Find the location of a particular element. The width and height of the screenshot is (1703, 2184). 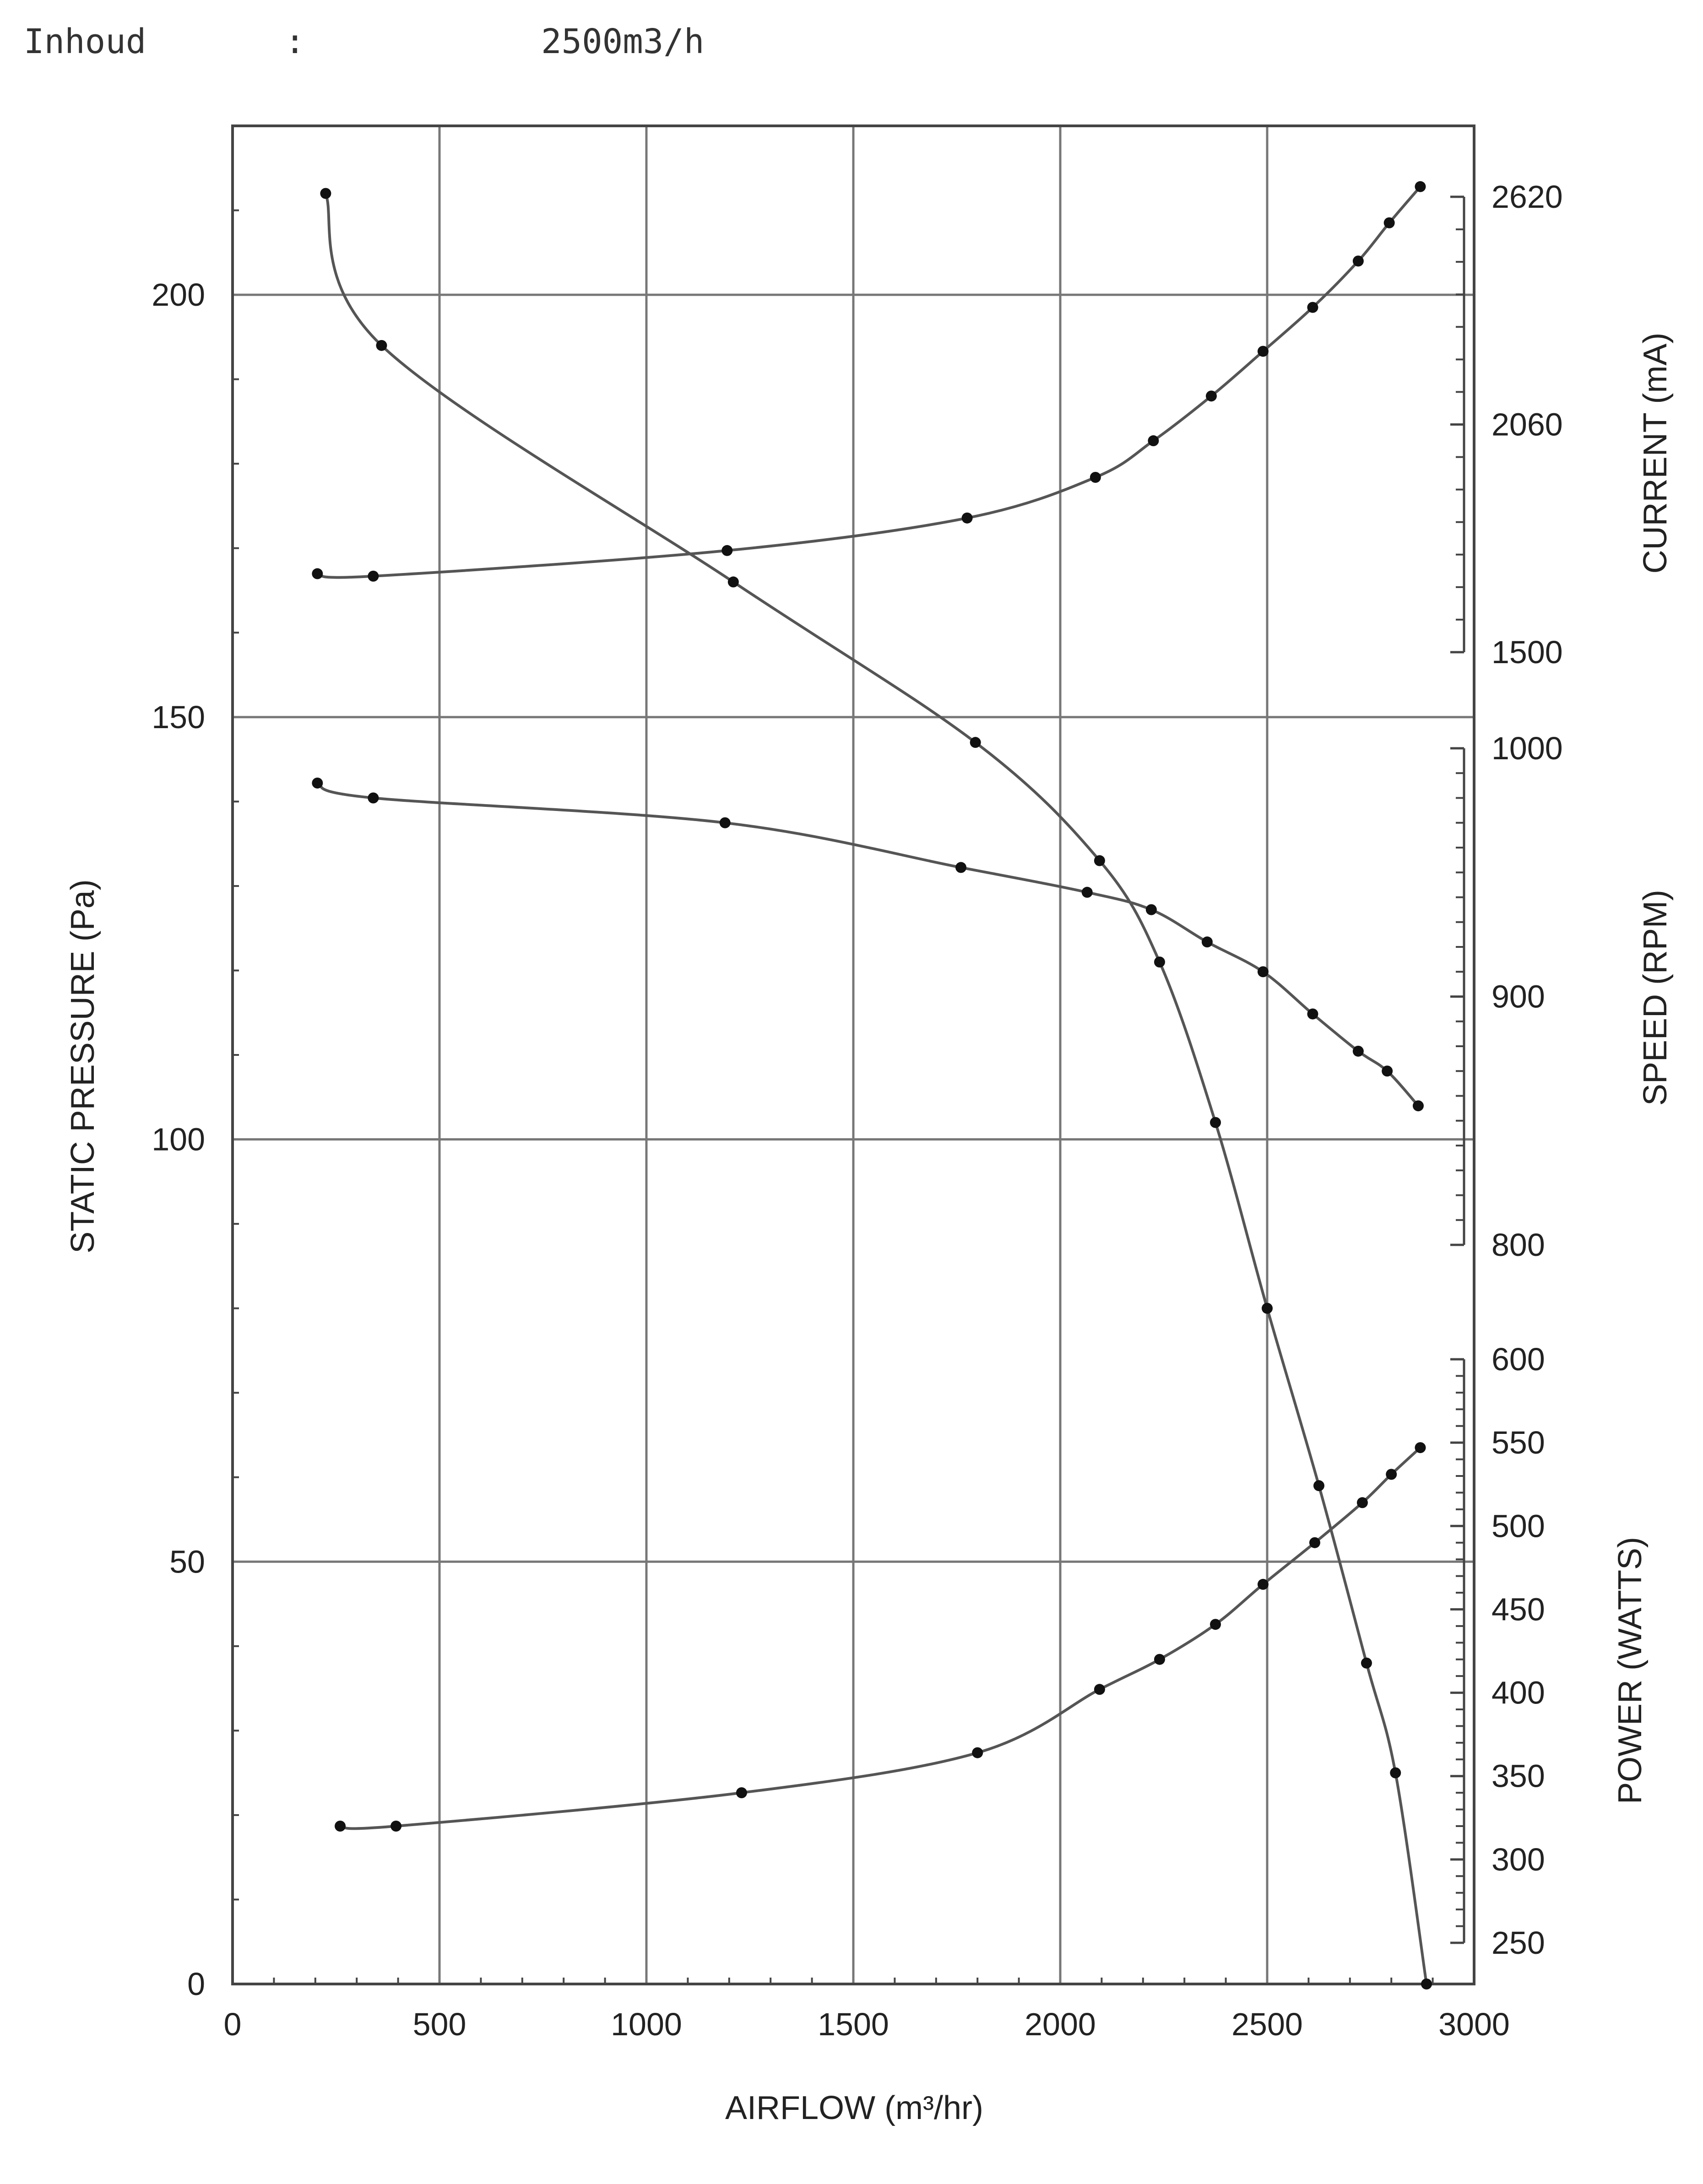

y-tick-label-pressure: 50 is located at coordinates (187, 1561).